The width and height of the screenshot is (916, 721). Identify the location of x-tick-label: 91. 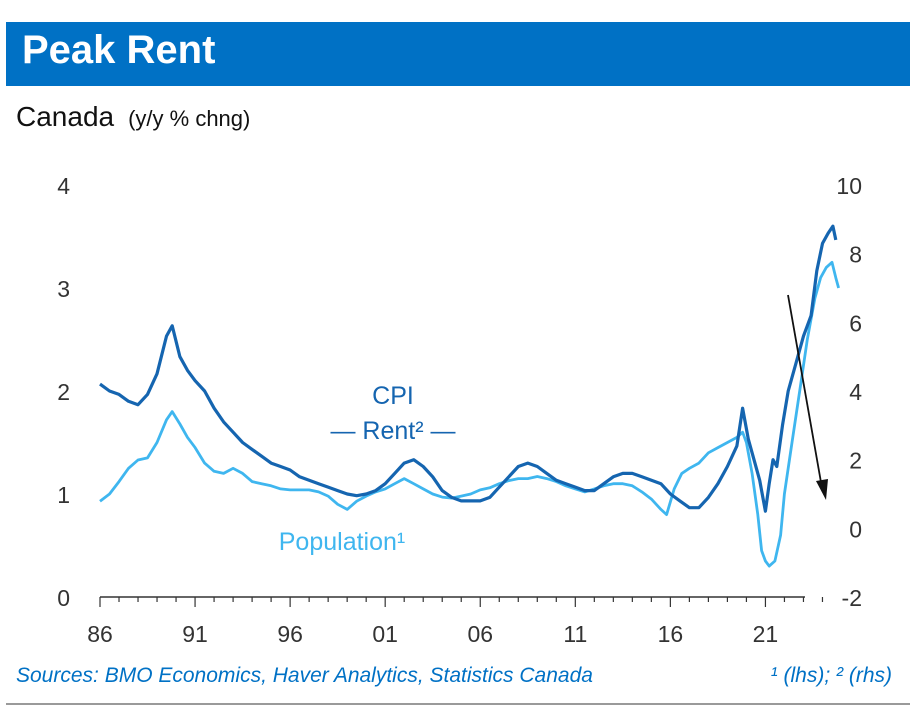
(195, 634).